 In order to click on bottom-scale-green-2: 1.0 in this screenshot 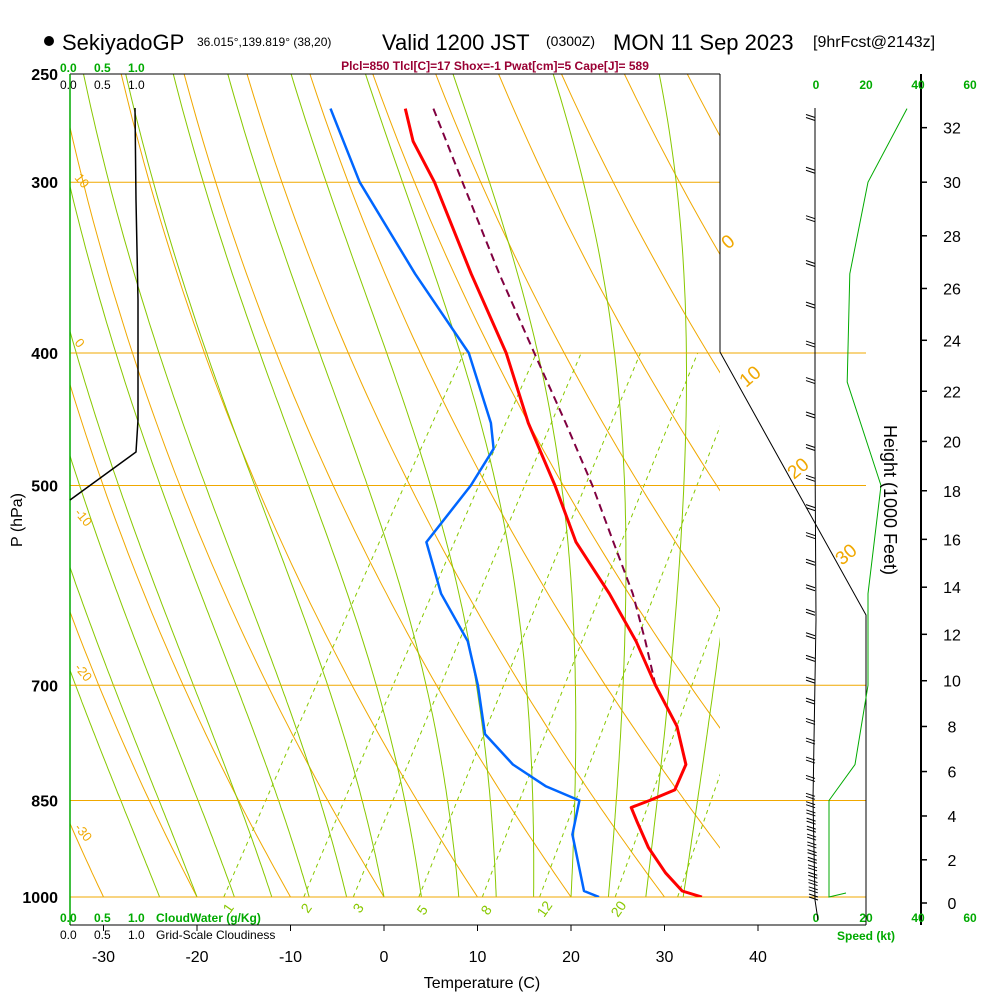, I will do `click(136, 918)`.